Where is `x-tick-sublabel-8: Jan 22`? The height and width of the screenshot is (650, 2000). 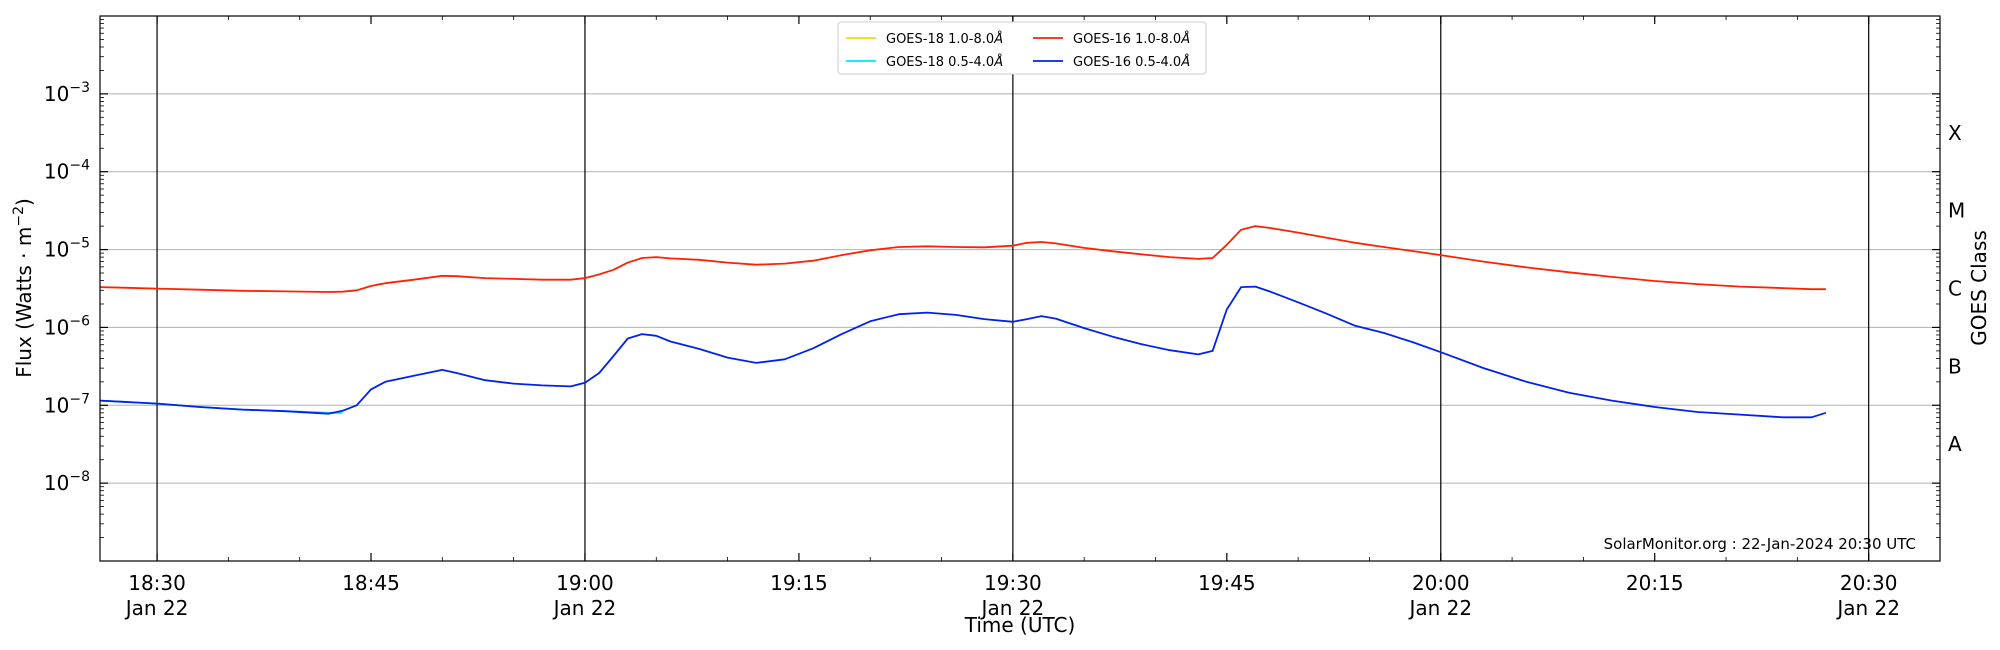
x-tick-sublabel-8: Jan 22 is located at coordinates (1867, 608).